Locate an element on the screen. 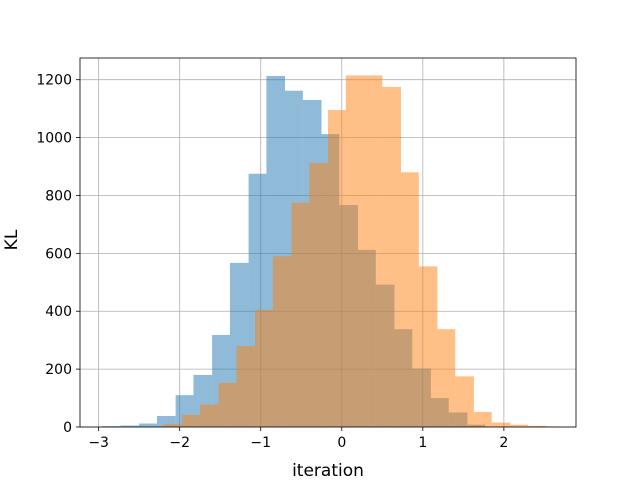  y-tick-label: 400 is located at coordinates (58, 312).